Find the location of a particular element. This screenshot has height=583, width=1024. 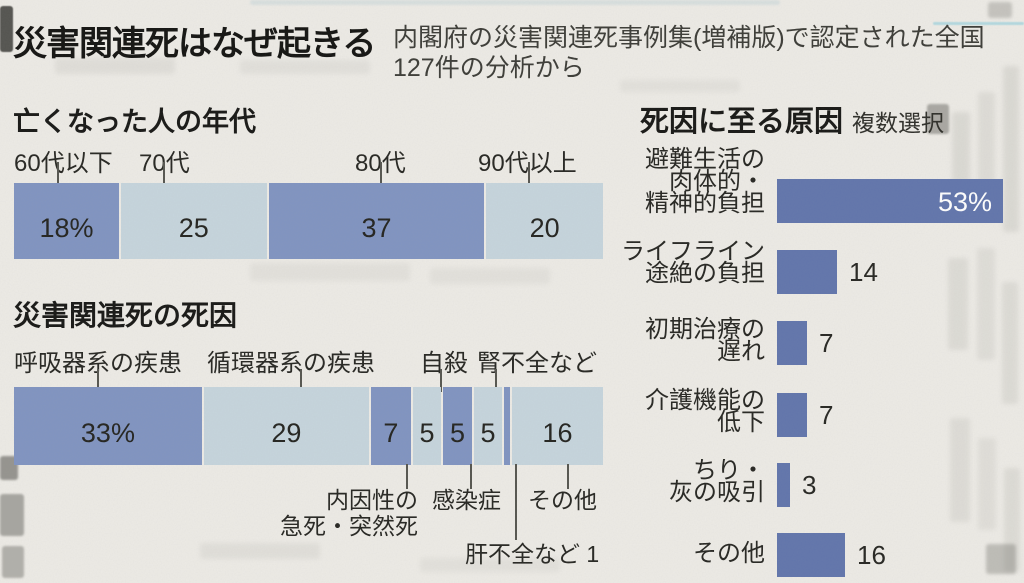

age-segment-value: 37 is located at coordinates (376, 227).